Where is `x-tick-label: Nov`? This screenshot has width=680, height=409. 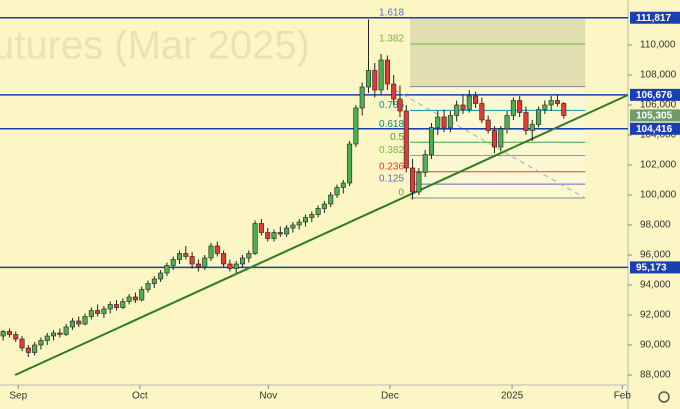 x-tick-label: Nov is located at coordinates (268, 396).